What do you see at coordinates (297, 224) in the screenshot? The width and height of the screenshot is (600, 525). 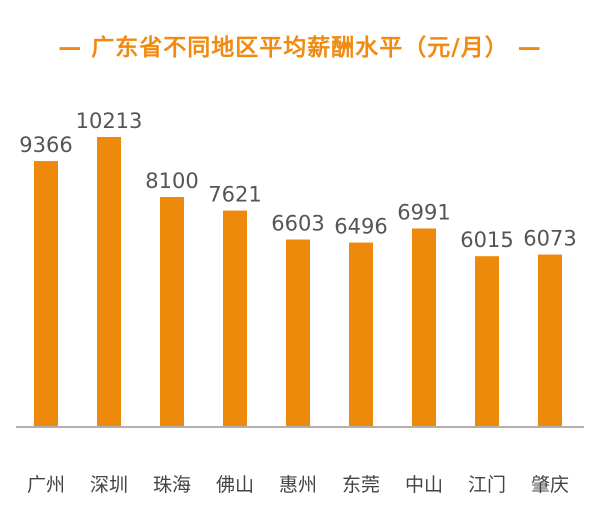 I see `value-label-5: 6603` at bounding box center [297, 224].